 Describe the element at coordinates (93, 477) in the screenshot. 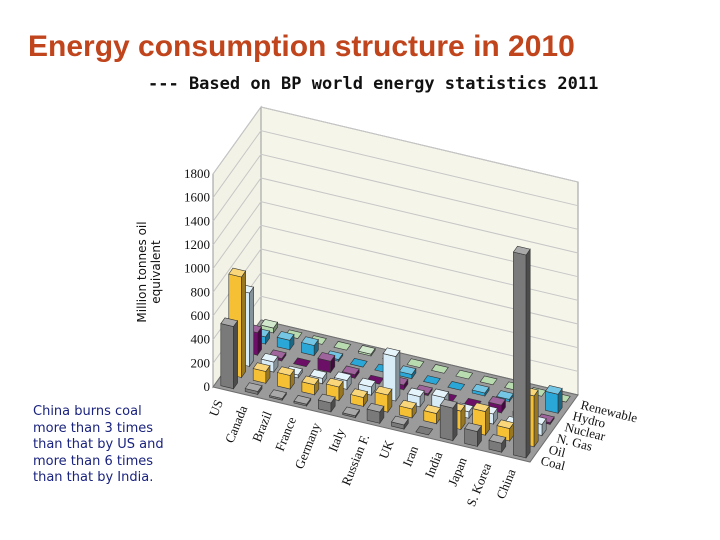

I see `note-line: than that by India.` at that location.